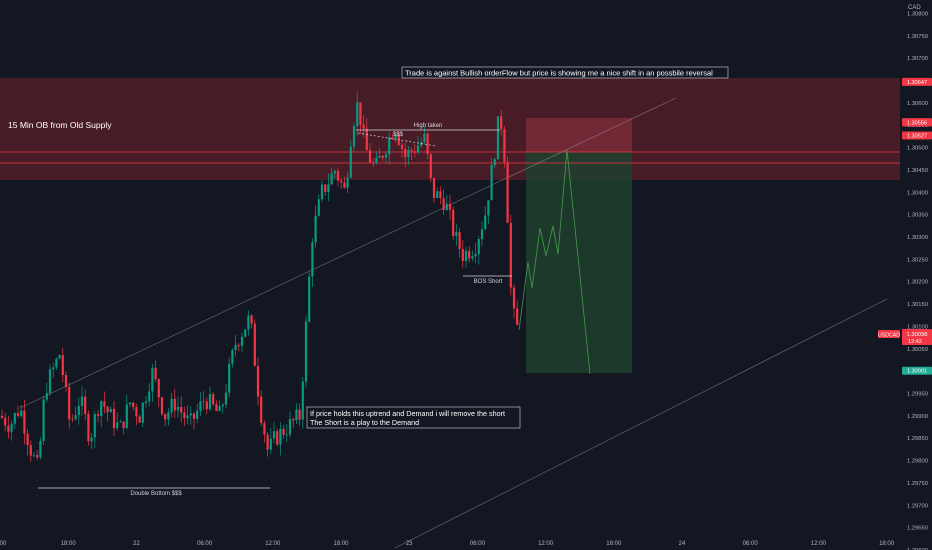 This screenshot has height=550, width=932. I want to click on x-tick-label: 12:00, so click(273, 544).